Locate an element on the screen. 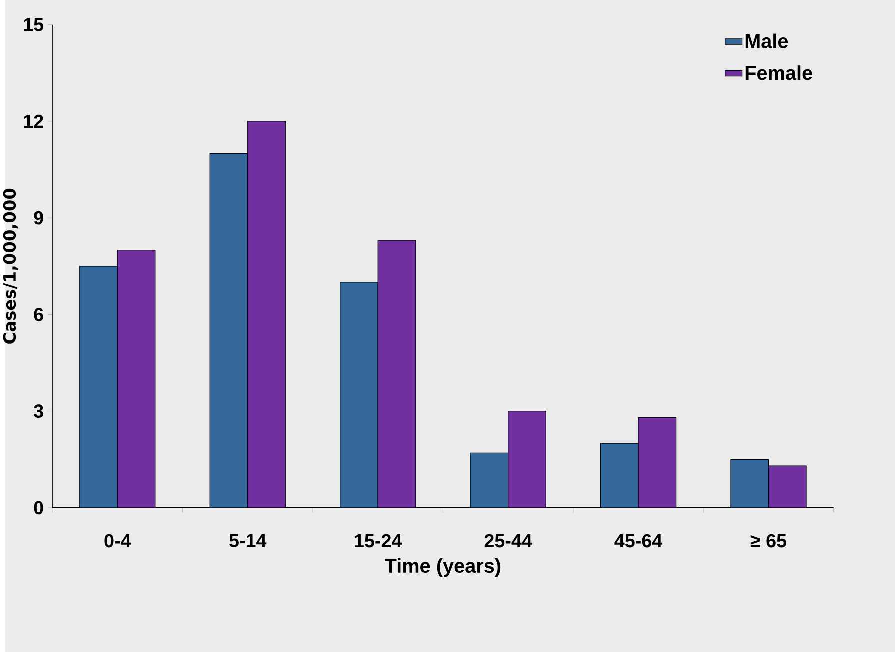  y-tick-label: 12 is located at coordinates (34, 121).